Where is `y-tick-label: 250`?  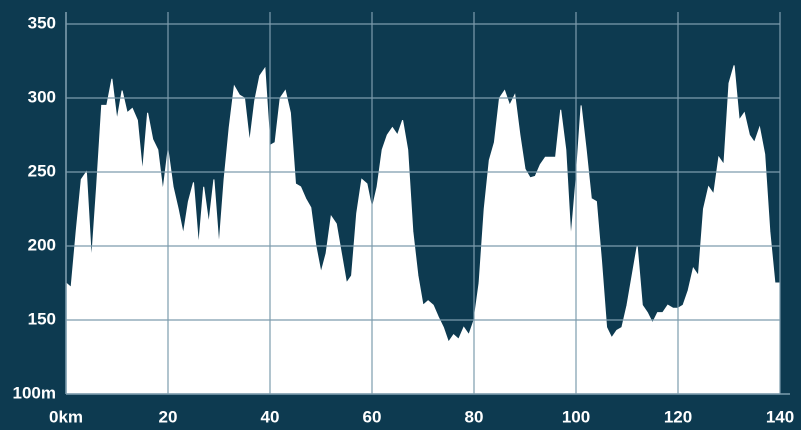 y-tick-label: 250 is located at coordinates (42, 170).